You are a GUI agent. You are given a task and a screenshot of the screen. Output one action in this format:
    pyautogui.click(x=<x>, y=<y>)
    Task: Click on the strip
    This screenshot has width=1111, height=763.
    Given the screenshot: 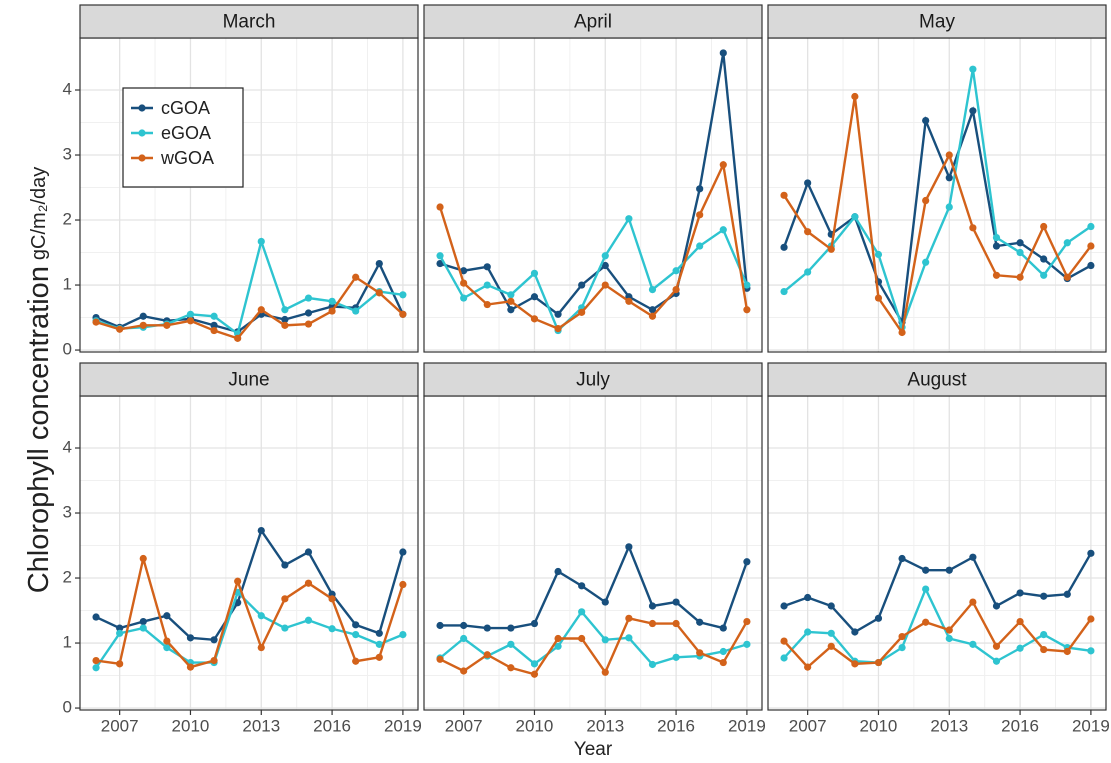 What is the action you would take?
    pyautogui.click(x=593, y=21)
    